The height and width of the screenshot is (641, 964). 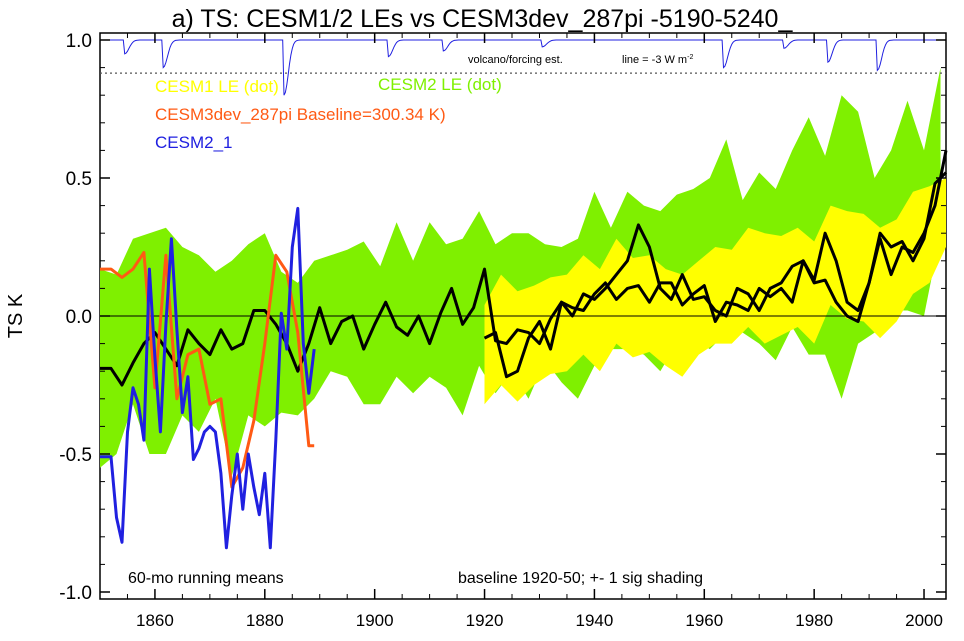 I want to click on y-tick-label: 0.0, so click(x=79, y=317).